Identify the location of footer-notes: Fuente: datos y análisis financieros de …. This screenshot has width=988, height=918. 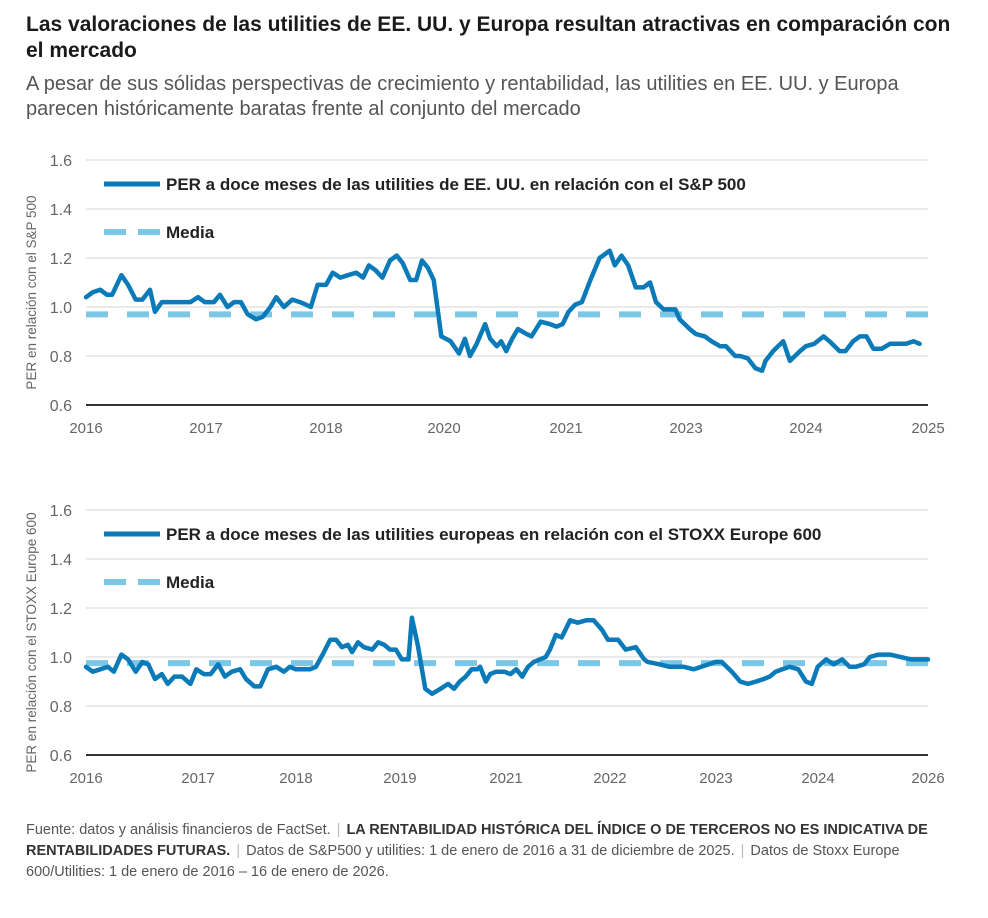
(491, 851).